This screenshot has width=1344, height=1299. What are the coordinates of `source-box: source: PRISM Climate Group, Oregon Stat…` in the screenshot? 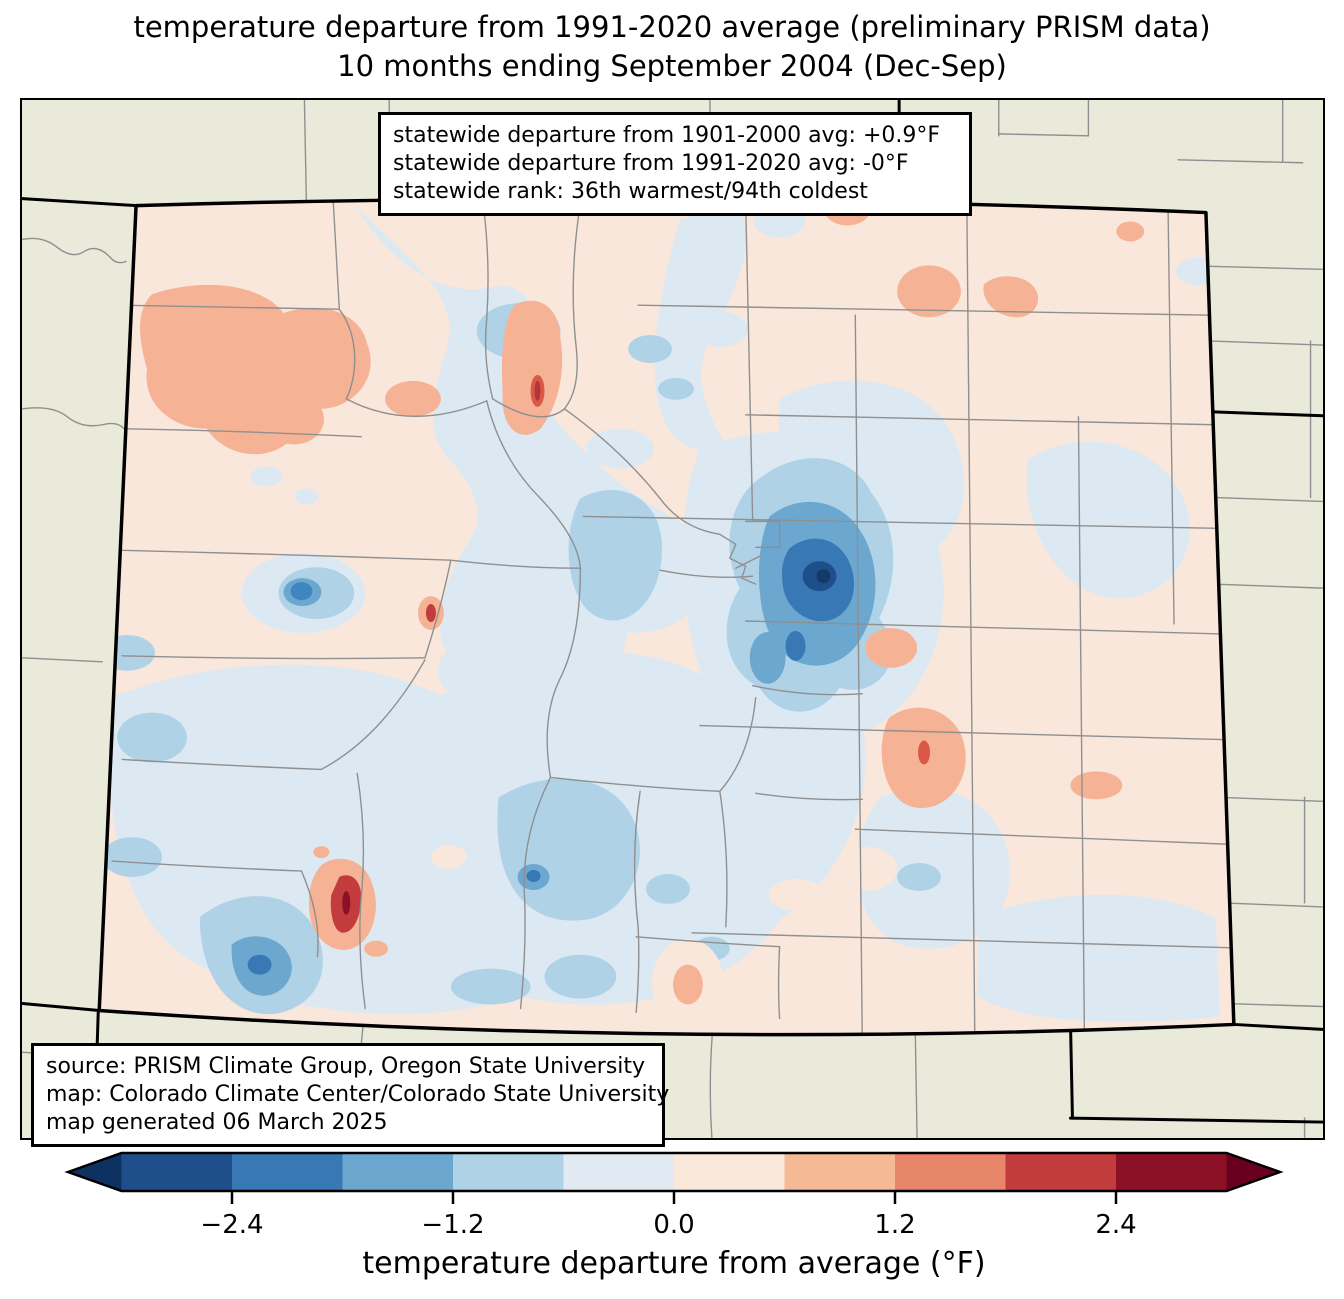 It's located at (350, 1095).